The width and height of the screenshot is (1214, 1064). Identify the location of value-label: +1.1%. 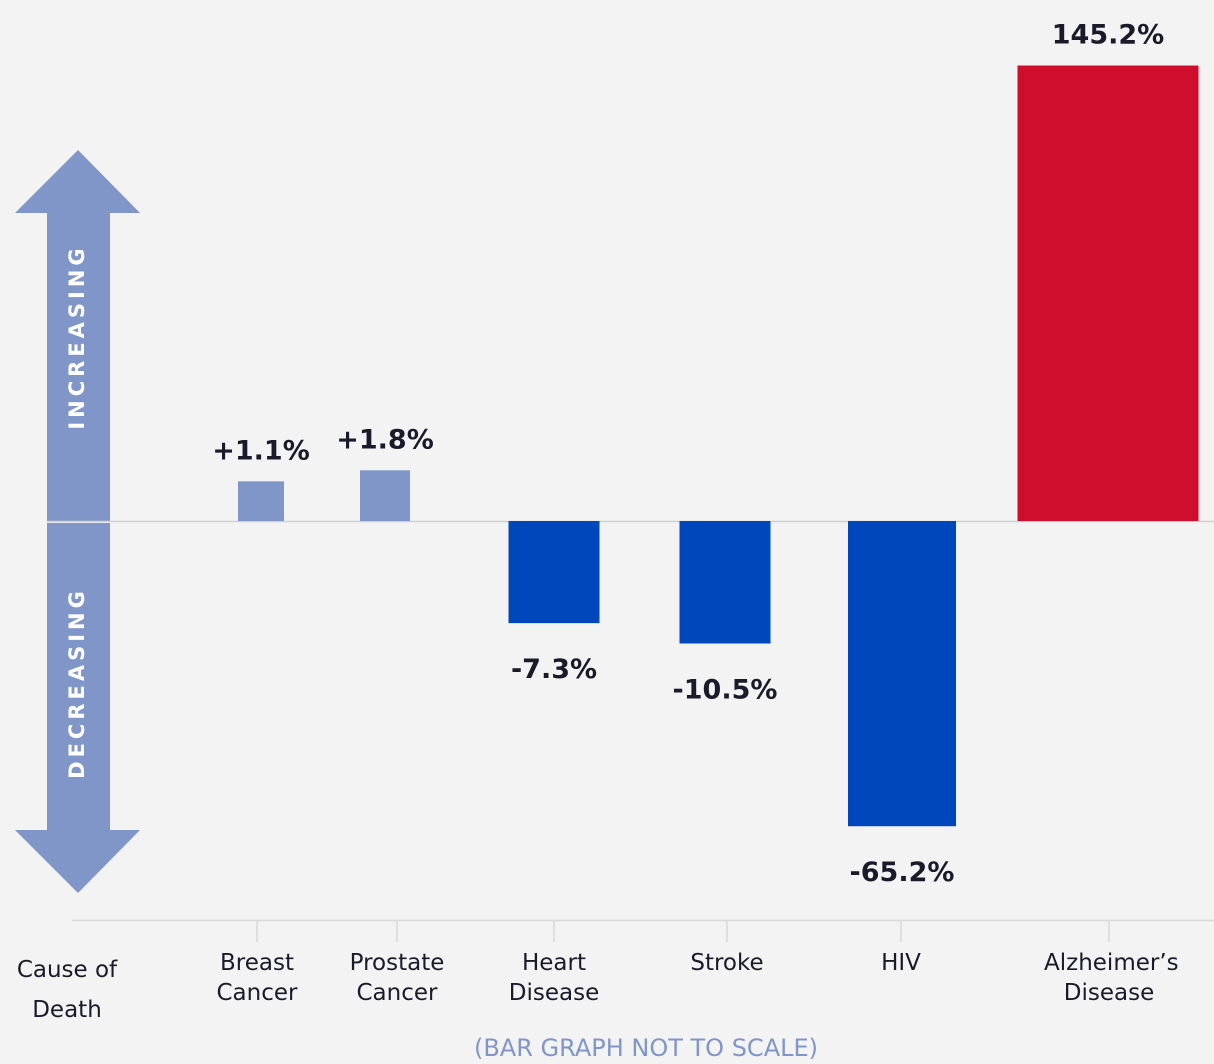
(261, 450).